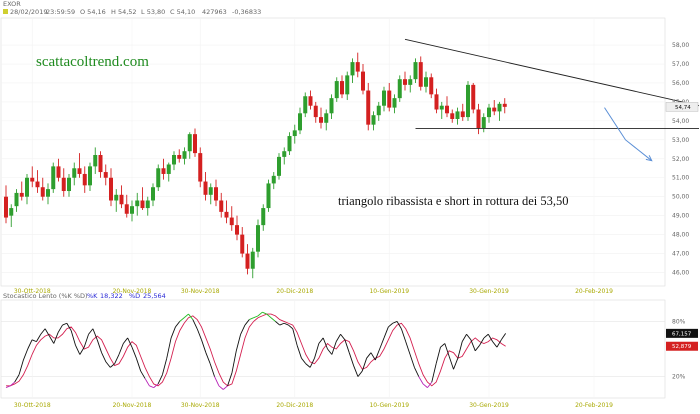 The image size is (700, 414). I want to click on header-close: C 54,10, so click(182, 12).